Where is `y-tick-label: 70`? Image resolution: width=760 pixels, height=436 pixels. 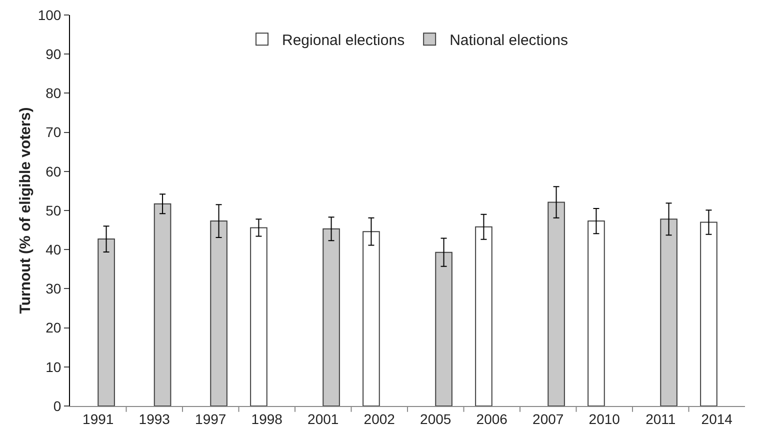
y-tick-label: 70 is located at coordinates (54, 132).